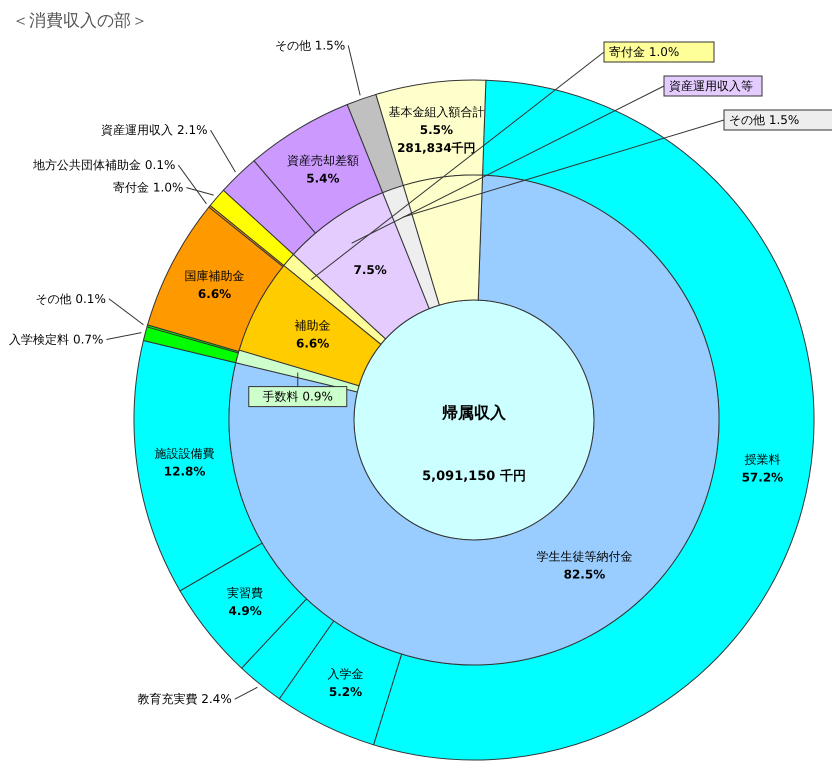 This screenshot has width=832, height=775. Describe the element at coordinates (436, 147) in the screenshot. I see `text: 281,834千円` at that location.